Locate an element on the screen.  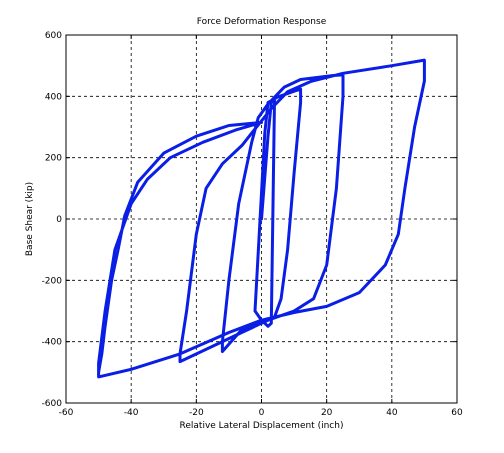
x-tick-label: 0 is located at coordinates (262, 413).